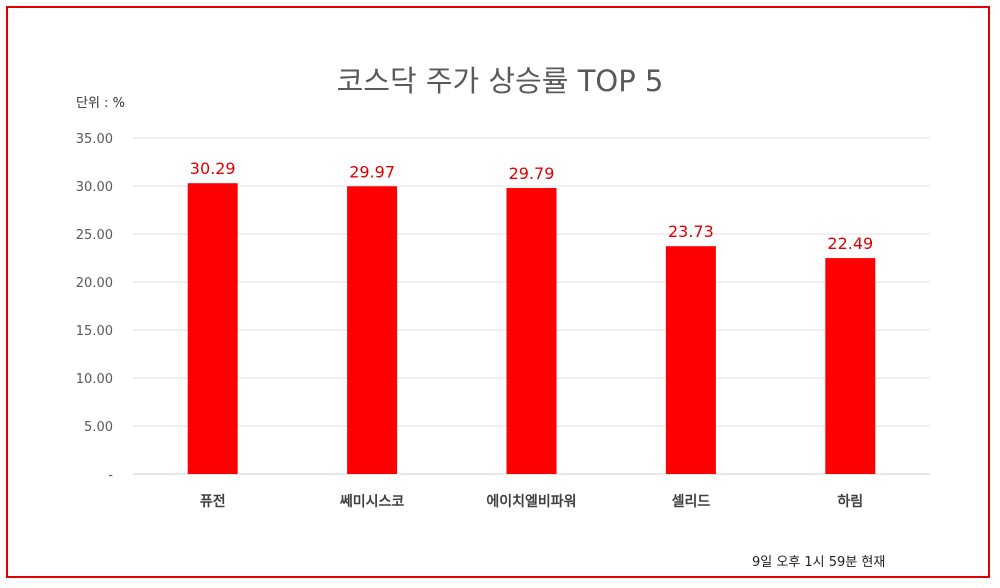 This screenshot has width=1000, height=588. What do you see at coordinates (531, 501) in the screenshot?
I see `x-tick-label: 에이치엘비파워` at bounding box center [531, 501].